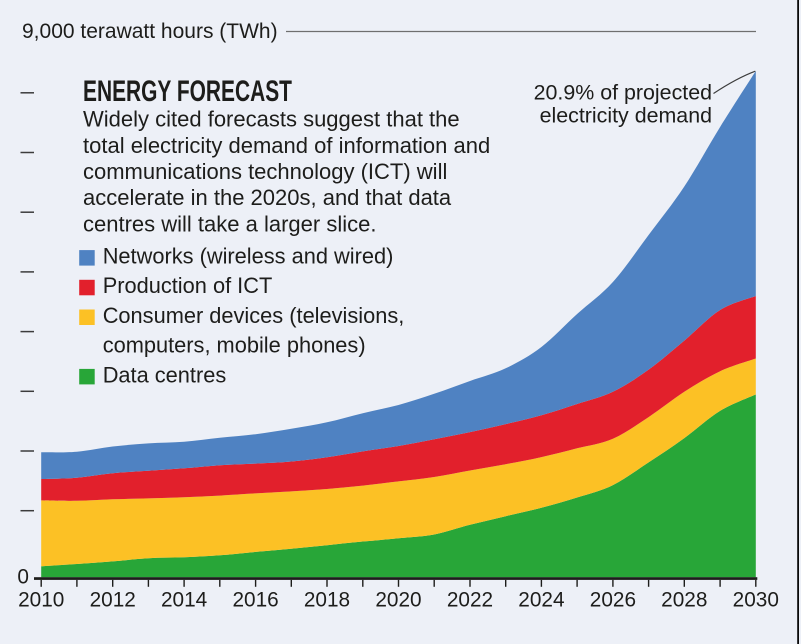  I want to click on svg-text: 20.9% of projected, so click(623, 93).